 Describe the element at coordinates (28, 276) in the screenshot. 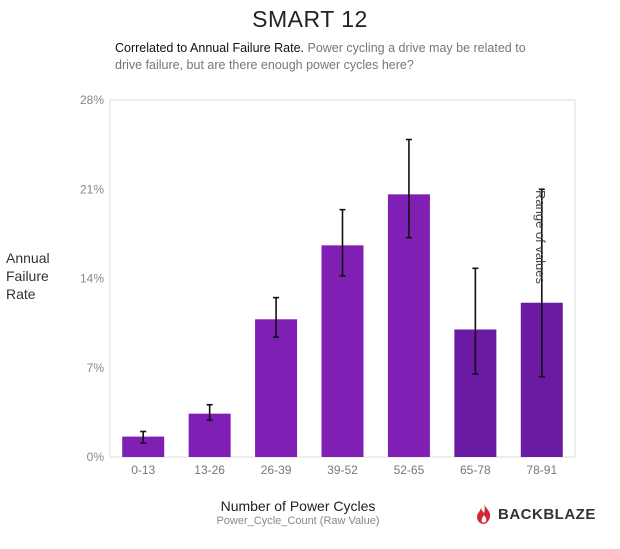

I see `y-axis-label: Annual Failure Rate` at that location.